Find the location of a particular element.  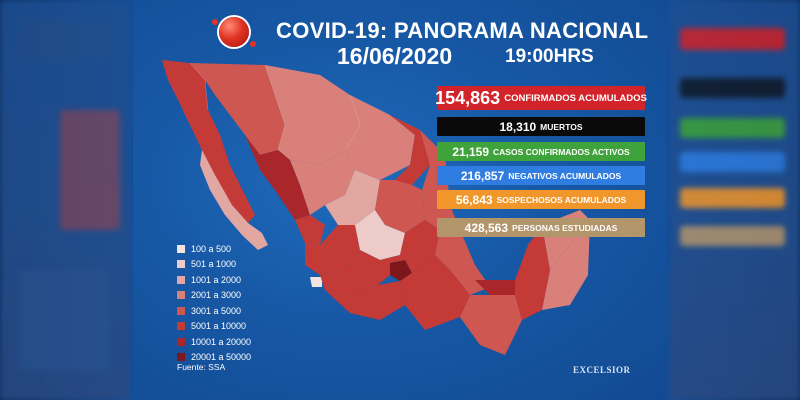

stat-number: 428,563 is located at coordinates (486, 227).